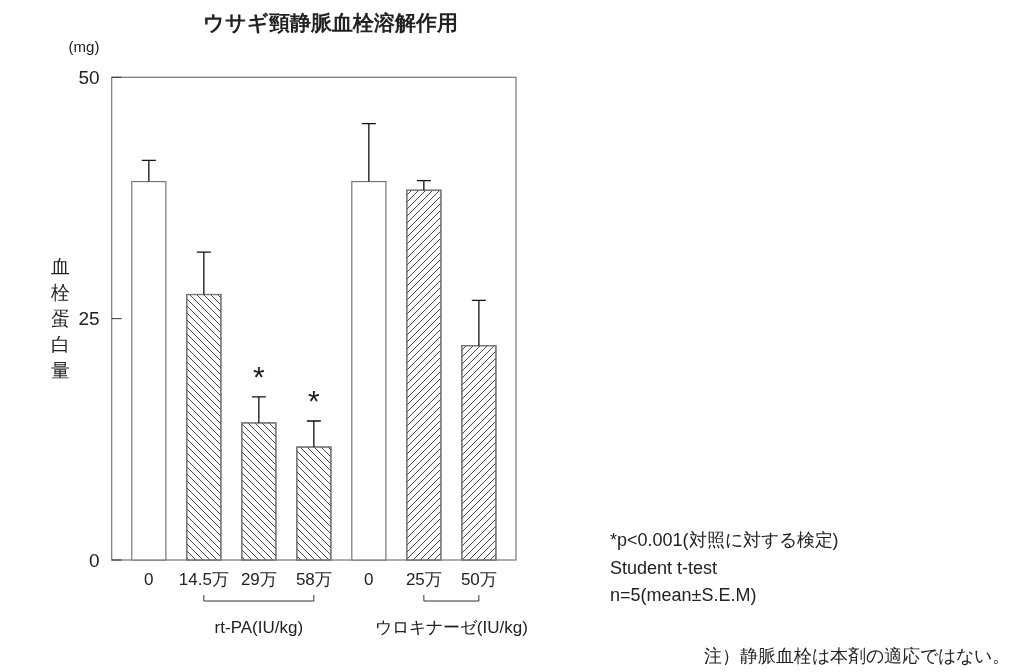 This screenshot has height=672, width=1018. I want to click on chart-title: ウサギ頸静脈血栓溶解作用, so click(330, 22).